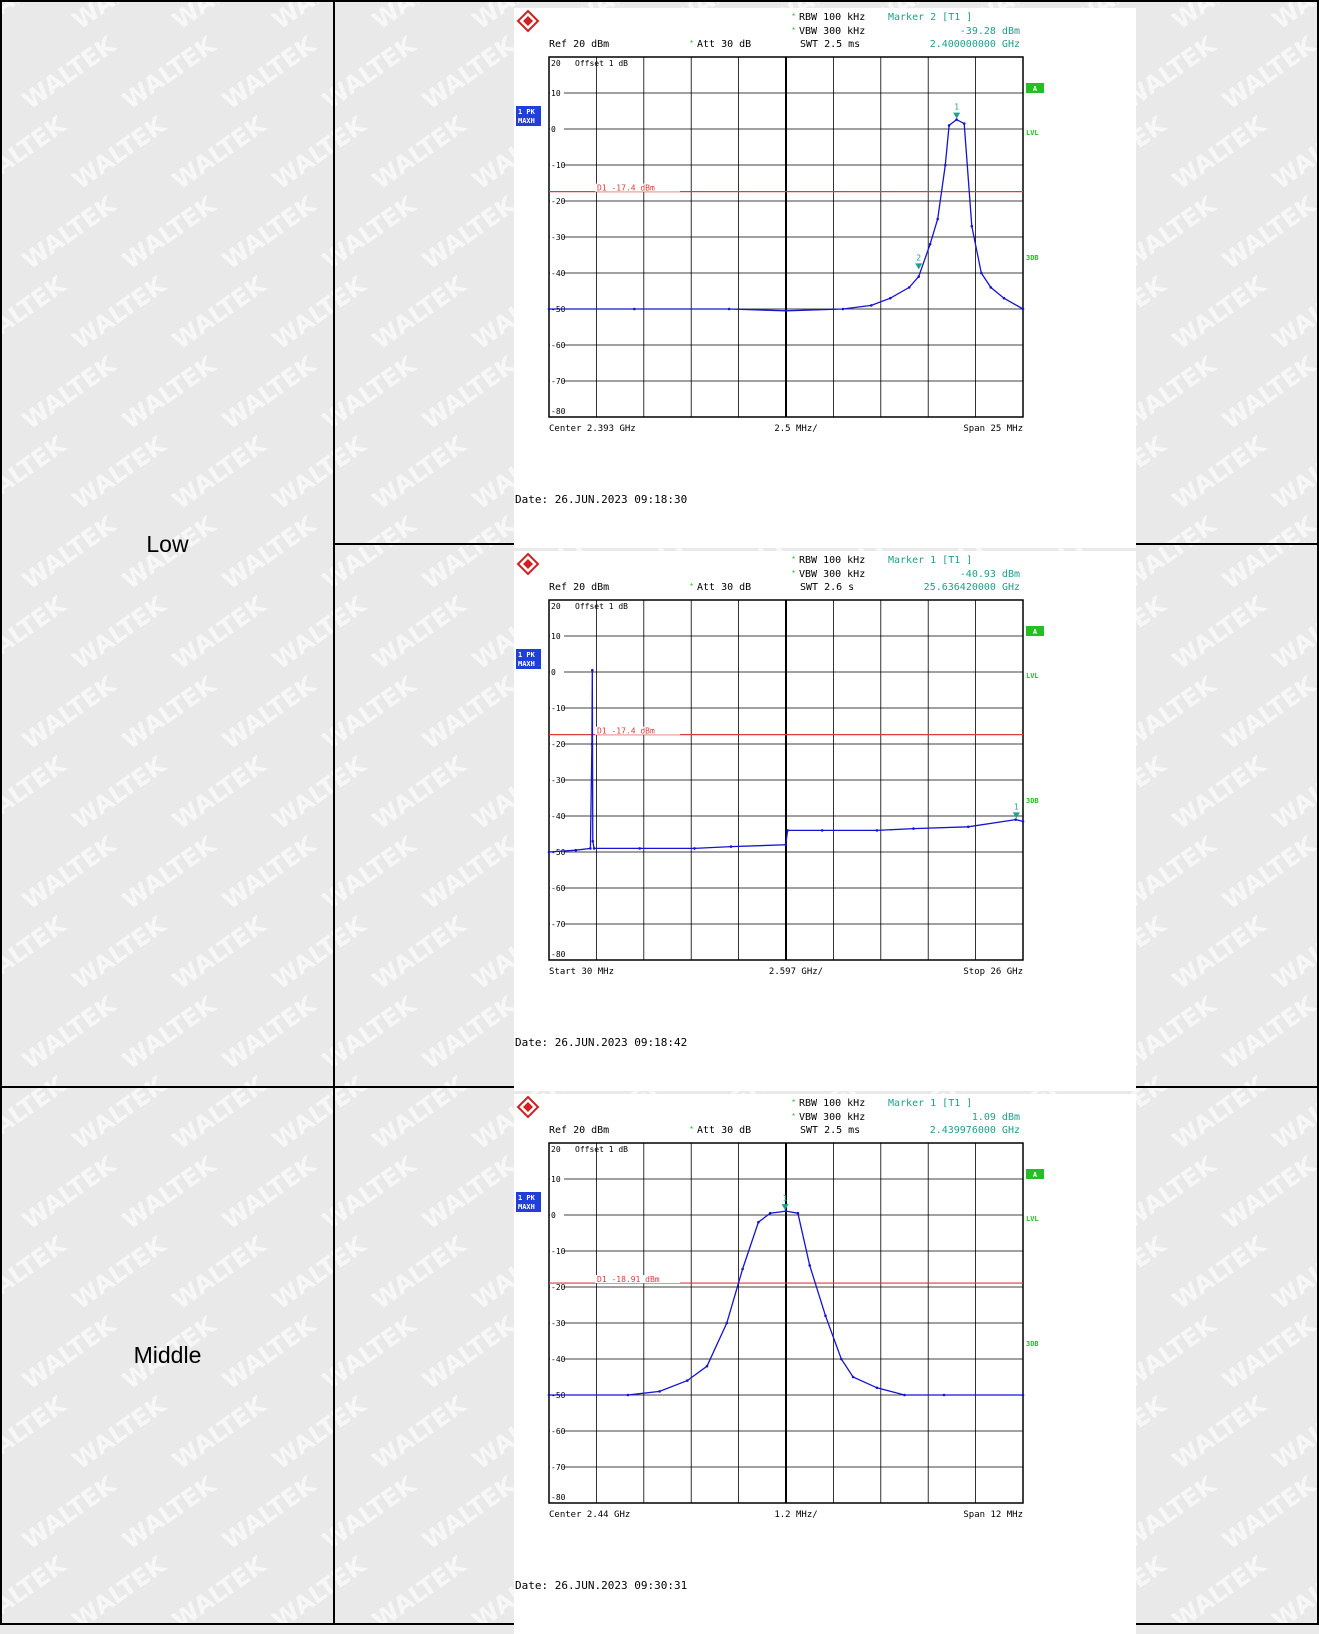 The width and height of the screenshot is (1319, 1634). I want to click on ref-level: Ref 20 dBm, so click(579, 587).